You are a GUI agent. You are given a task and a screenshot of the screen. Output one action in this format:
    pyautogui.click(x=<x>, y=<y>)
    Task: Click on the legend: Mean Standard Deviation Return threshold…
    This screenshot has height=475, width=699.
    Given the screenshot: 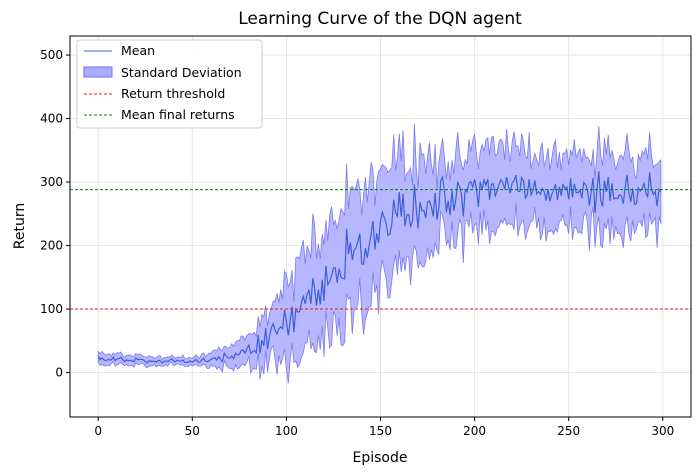 What is the action you would take?
    pyautogui.click(x=169, y=84)
    